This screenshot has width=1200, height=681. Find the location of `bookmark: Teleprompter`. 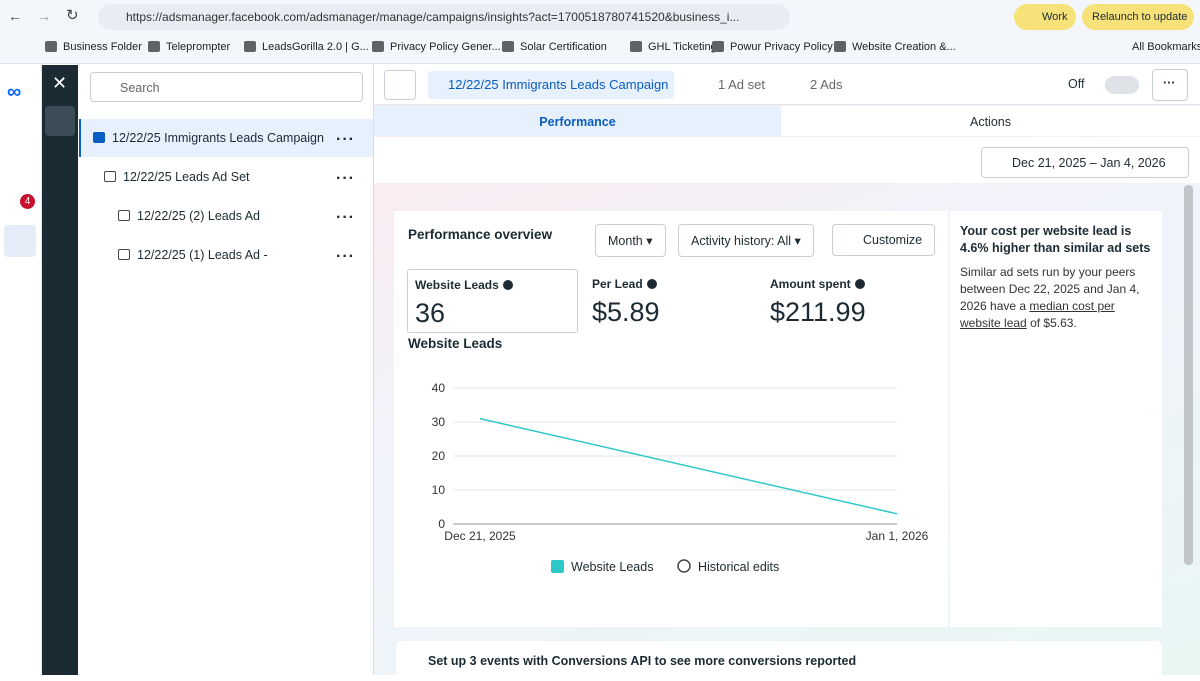

bookmark: Teleprompter is located at coordinates (189, 47).